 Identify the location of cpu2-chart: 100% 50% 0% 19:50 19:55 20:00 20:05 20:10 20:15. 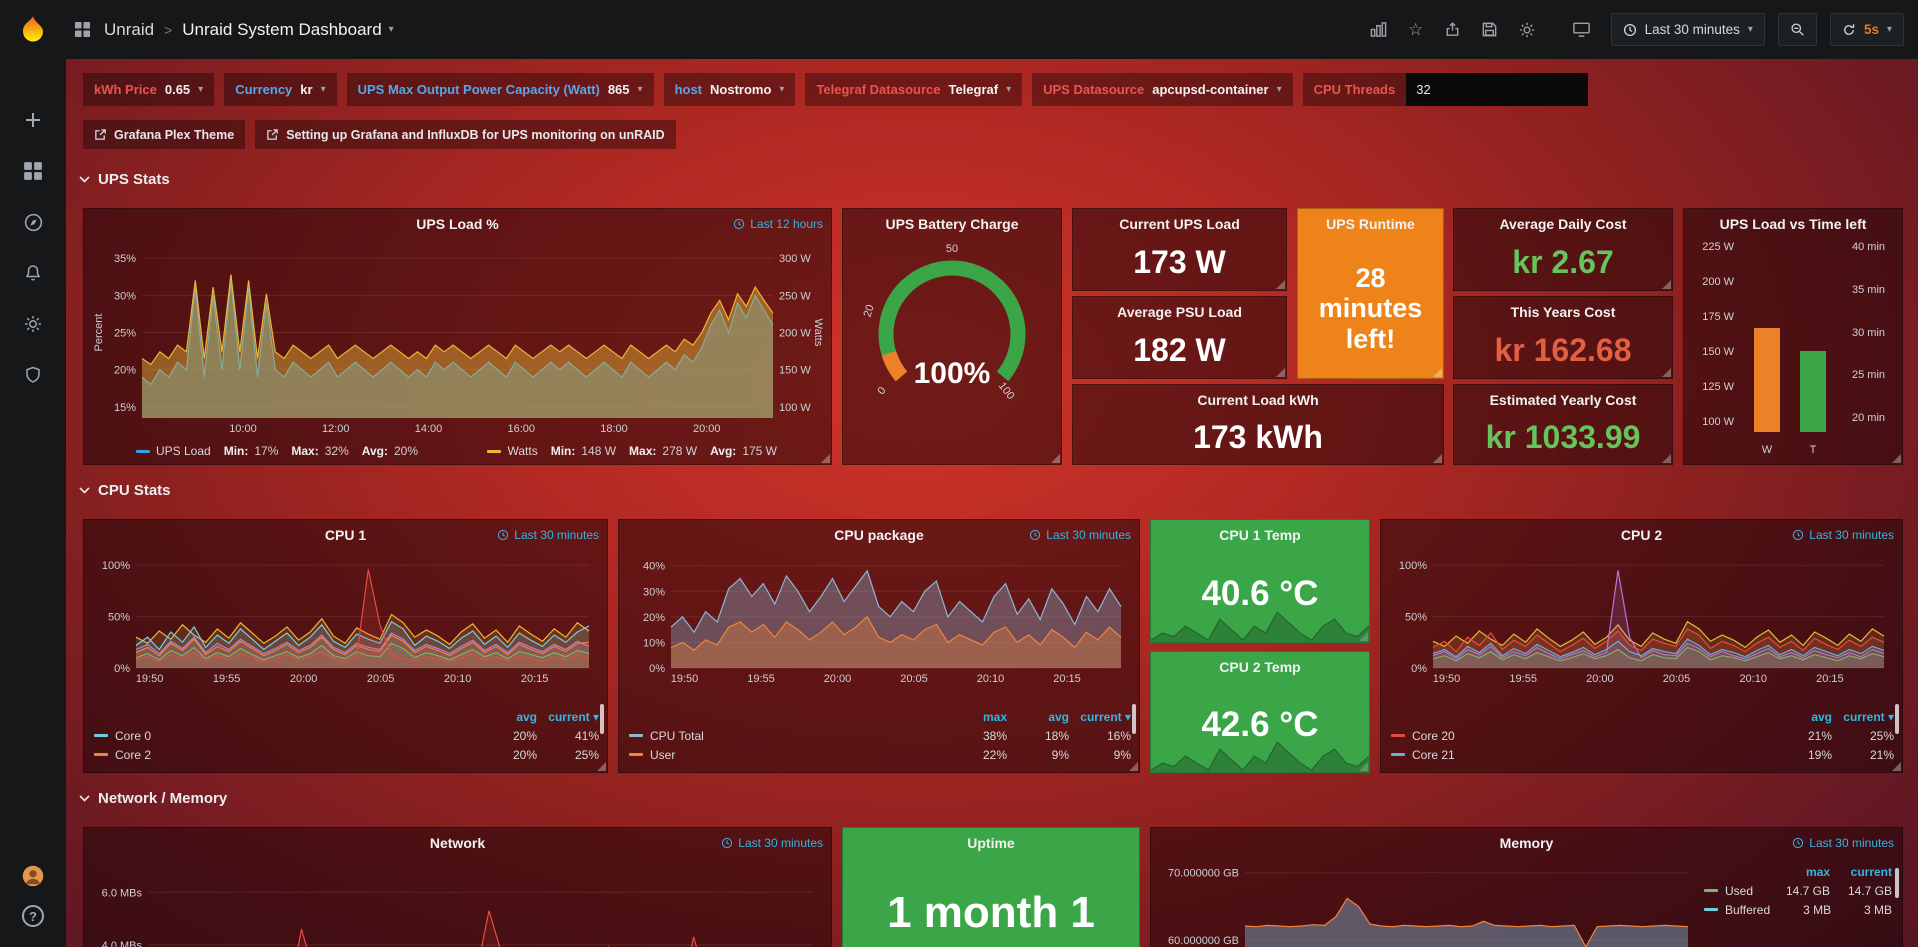
(1641, 618).